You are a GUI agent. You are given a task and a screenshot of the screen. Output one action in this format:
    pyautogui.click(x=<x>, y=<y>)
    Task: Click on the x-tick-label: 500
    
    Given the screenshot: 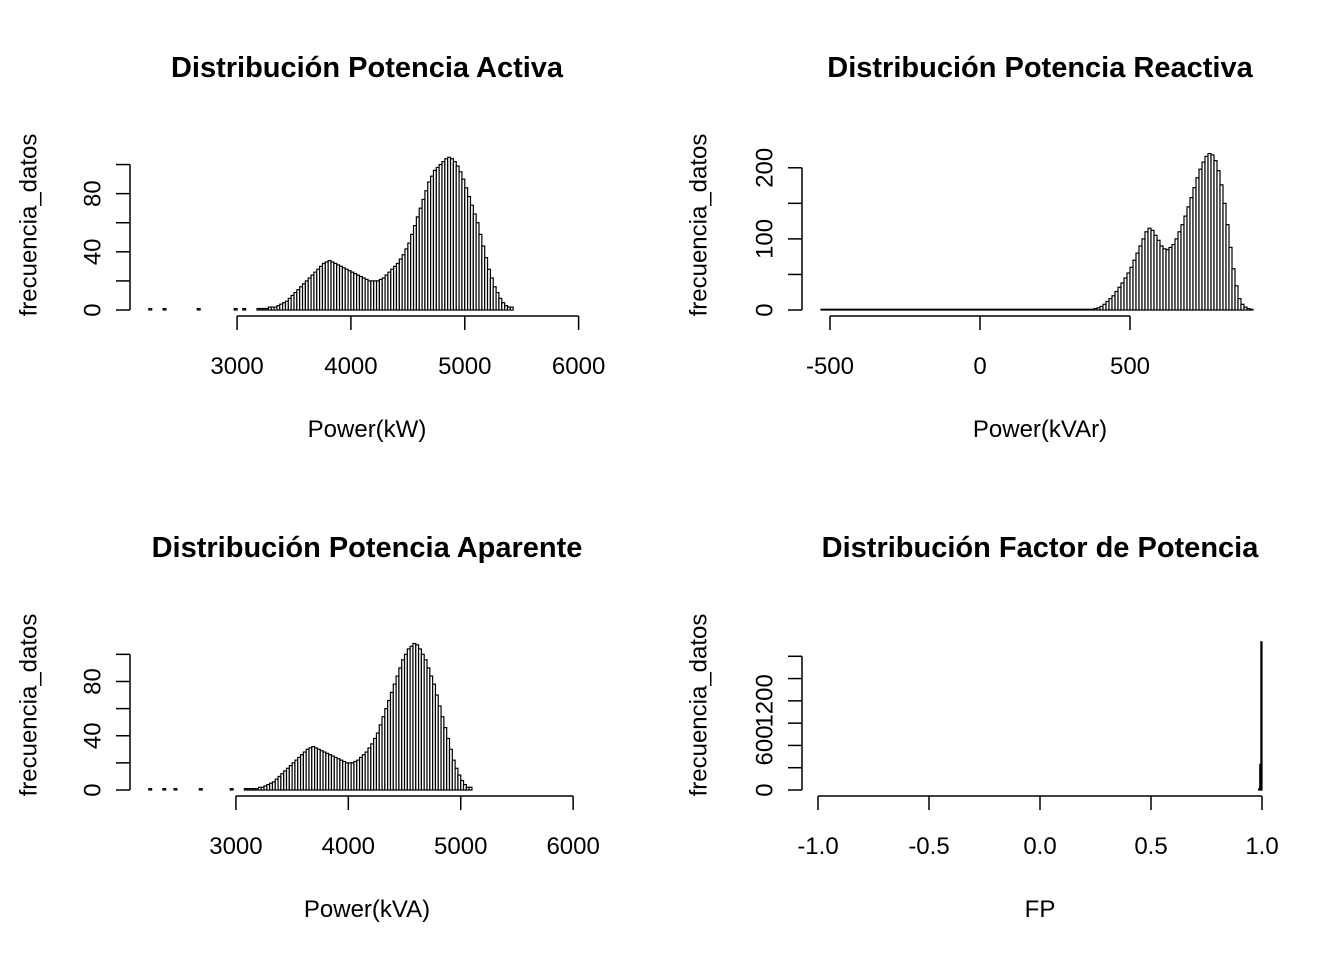 What is the action you would take?
    pyautogui.click(x=1130, y=366)
    